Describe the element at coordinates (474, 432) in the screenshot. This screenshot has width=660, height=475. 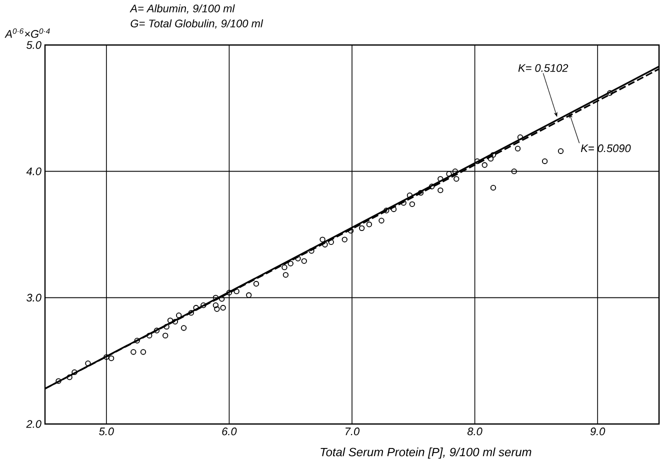
I see `x-tick-label: 8.0` at that location.